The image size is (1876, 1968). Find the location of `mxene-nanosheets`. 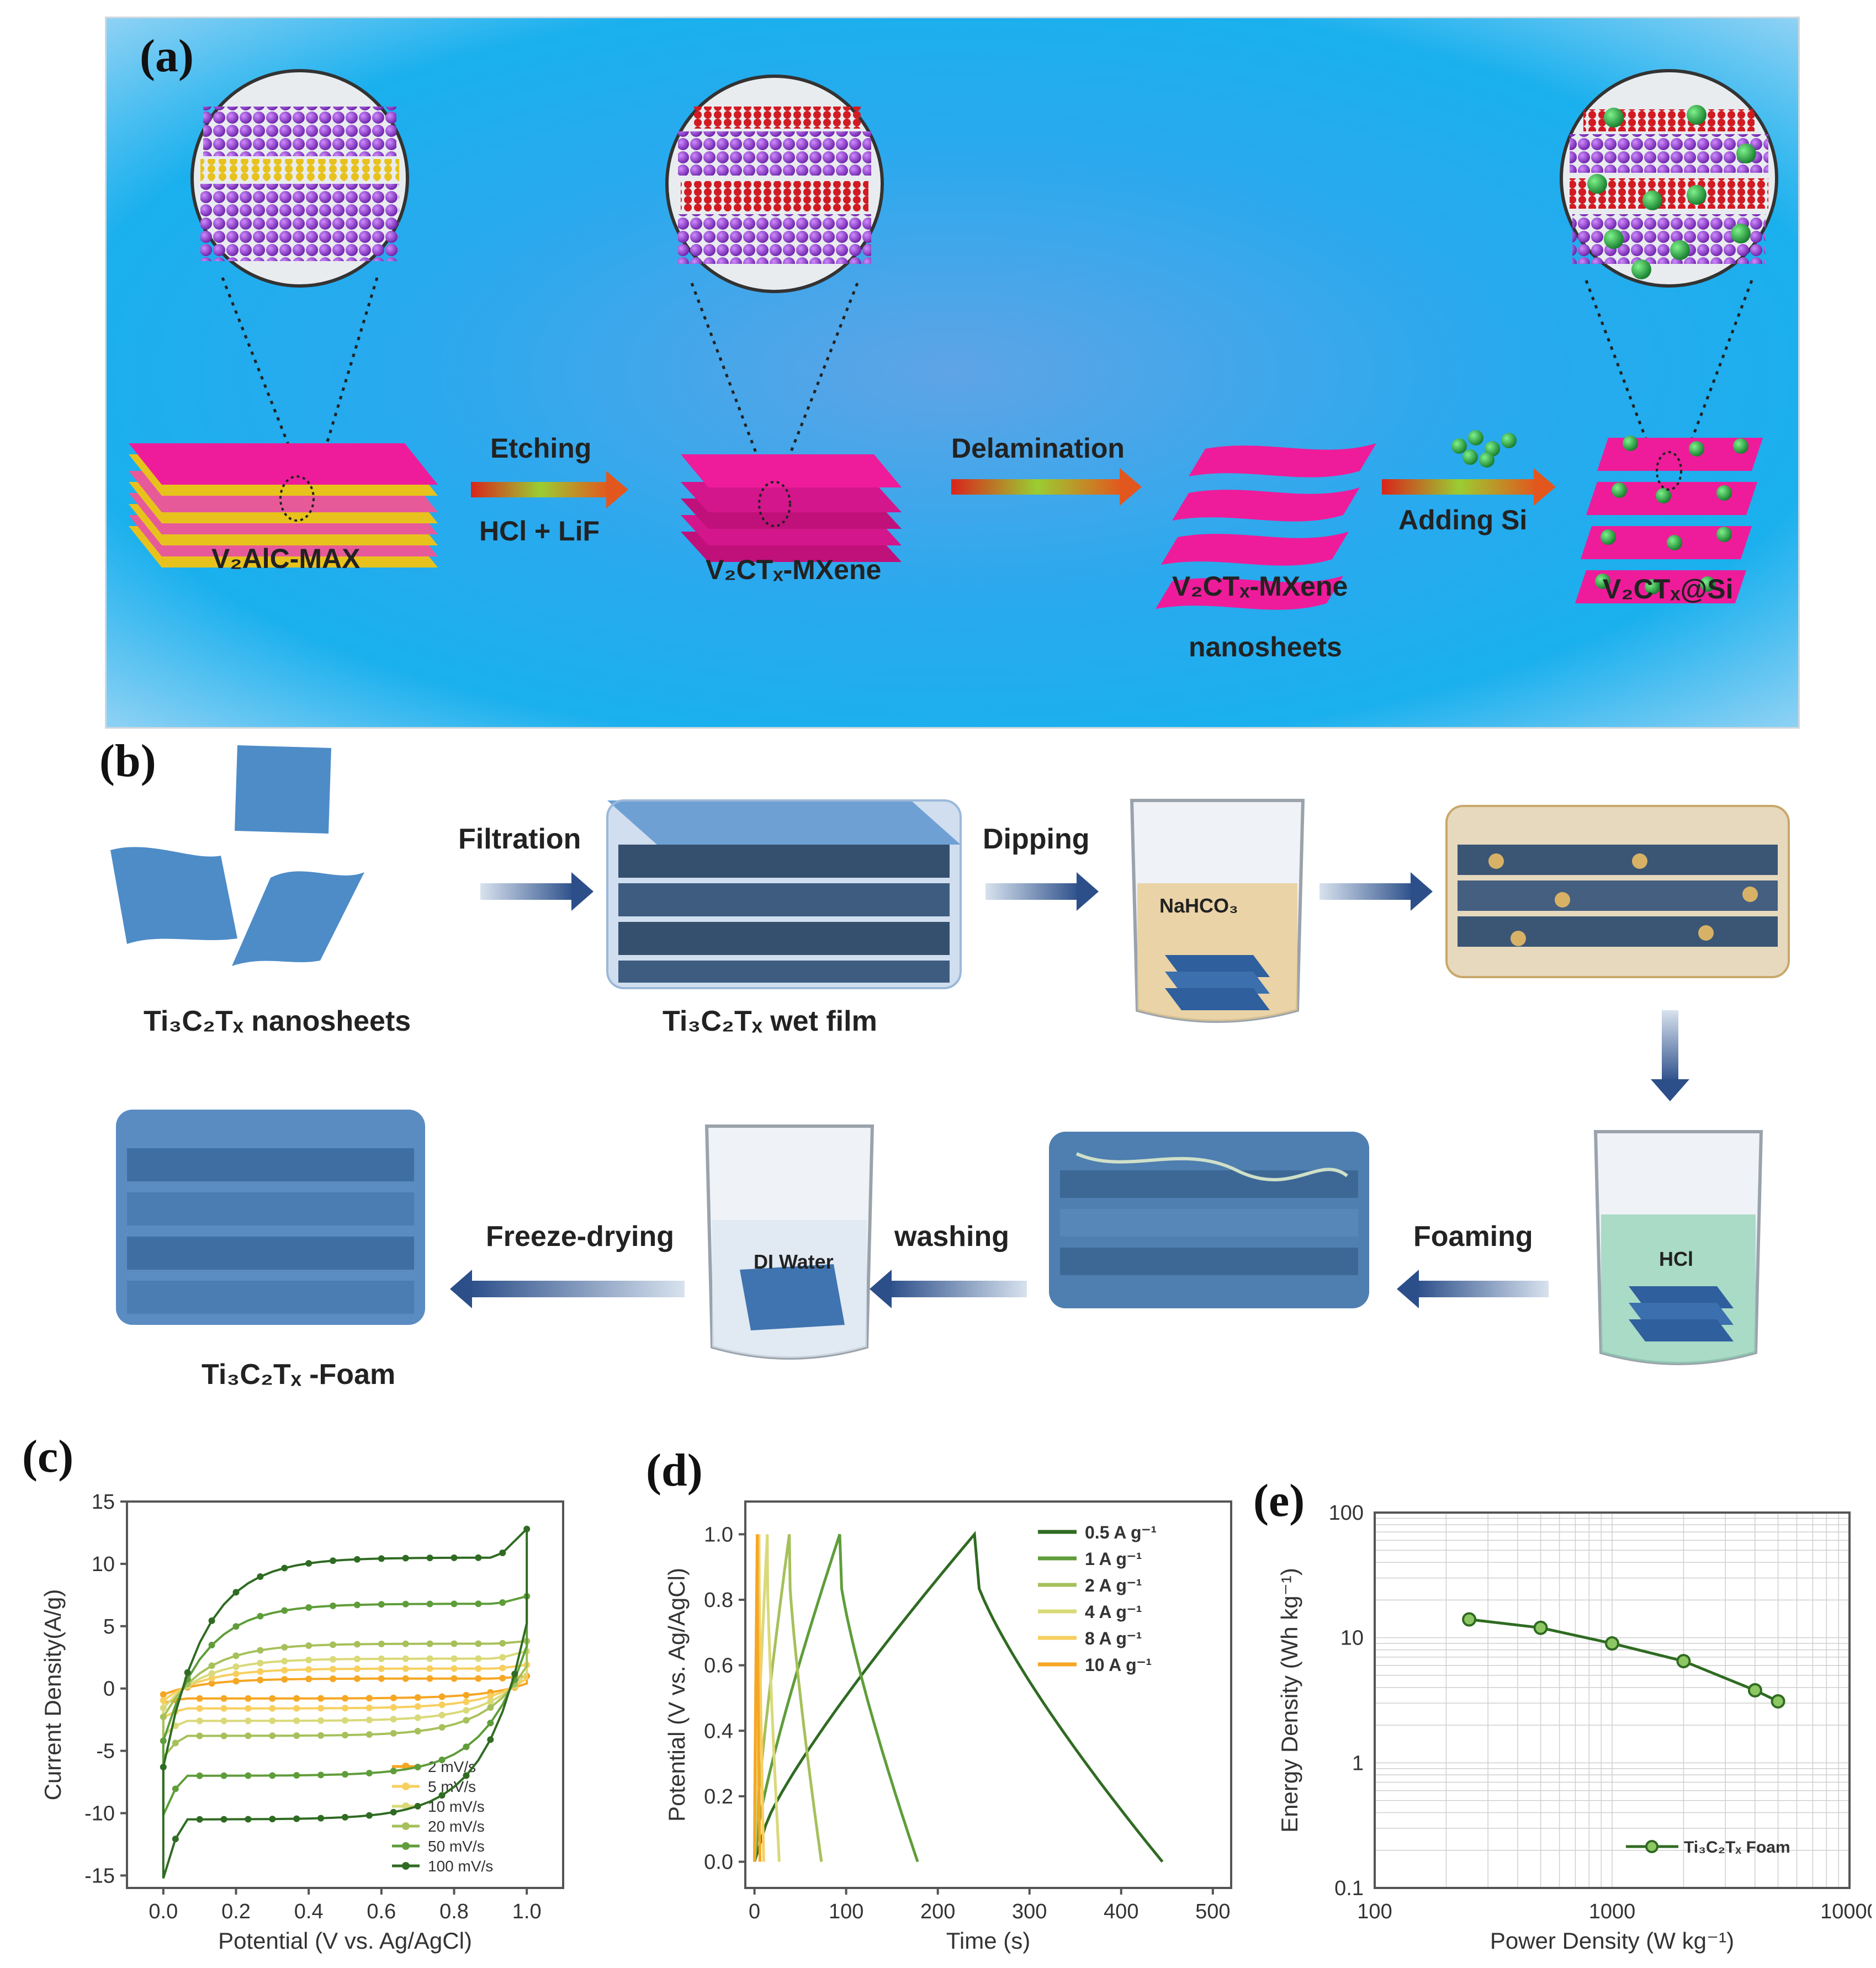

mxene-nanosheets is located at coordinates (1266, 526).